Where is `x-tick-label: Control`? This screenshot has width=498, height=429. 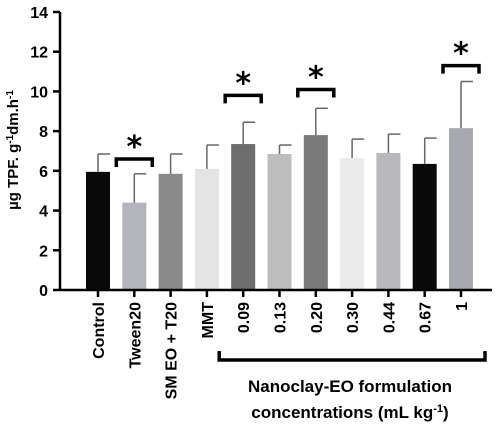 x-tick-label: Control is located at coordinates (99, 330).